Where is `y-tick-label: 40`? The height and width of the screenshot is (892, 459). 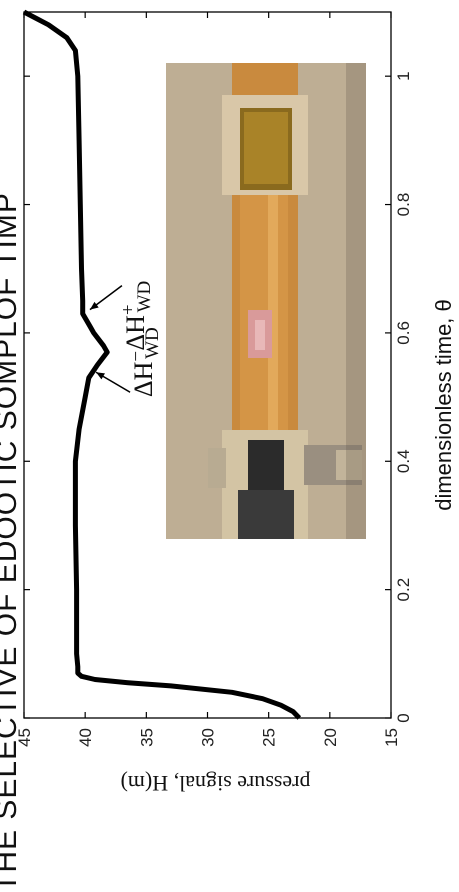 y-tick-label: 40 is located at coordinates (85, 737).